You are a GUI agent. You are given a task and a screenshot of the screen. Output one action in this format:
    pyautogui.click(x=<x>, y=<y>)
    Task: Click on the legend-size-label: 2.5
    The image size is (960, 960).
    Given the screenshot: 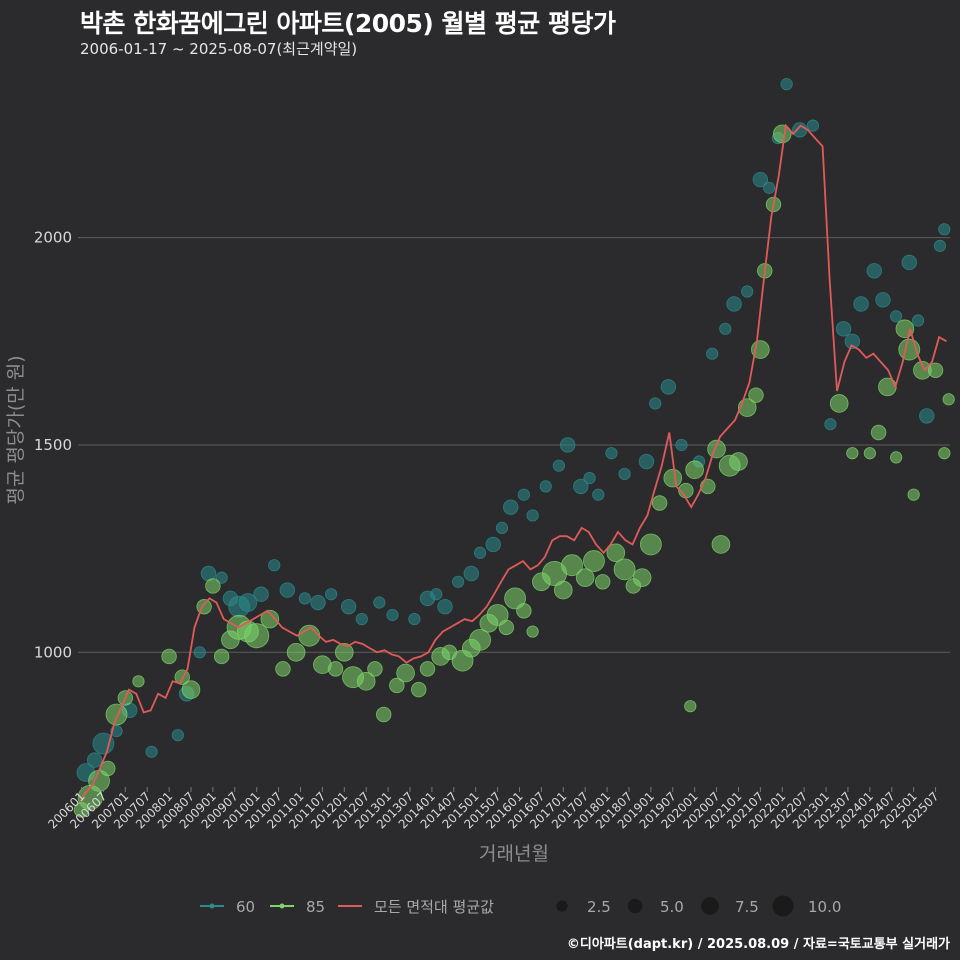 What is the action you would take?
    pyautogui.click(x=599, y=907)
    